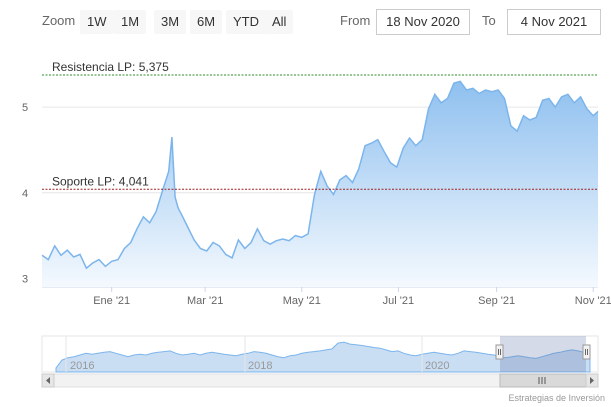  What do you see at coordinates (111, 301) in the screenshot?
I see `x-tick-label: Ene '21` at bounding box center [111, 301].